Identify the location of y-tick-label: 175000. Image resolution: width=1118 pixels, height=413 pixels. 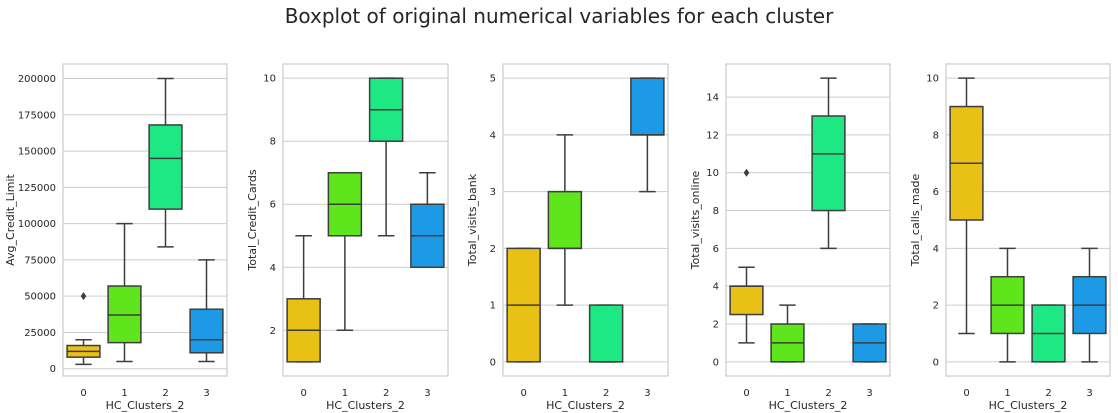
(37, 115).